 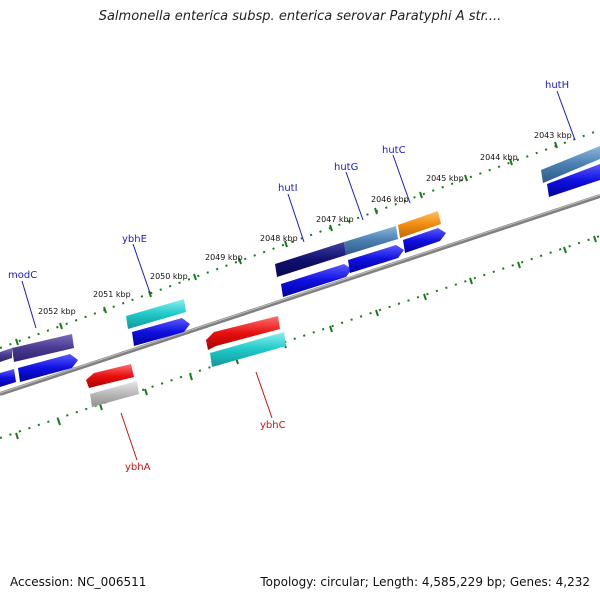 What do you see at coordinates (553, 135) in the screenshot?
I see `kbp-label-2043: 2043 kbp` at bounding box center [553, 135].